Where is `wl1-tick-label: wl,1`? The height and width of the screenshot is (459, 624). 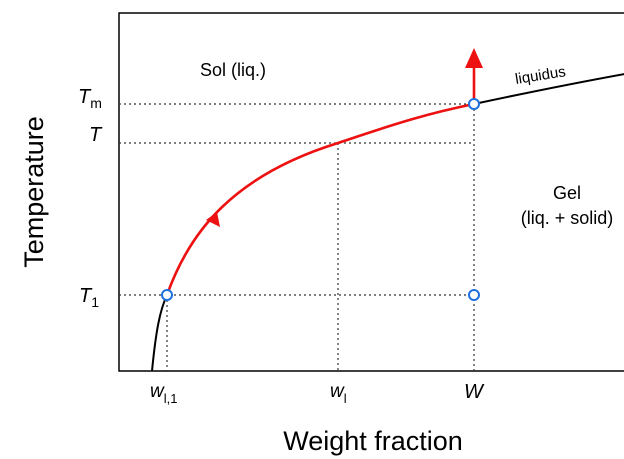
wl1-tick-label: wl,1 is located at coordinates (163, 393).